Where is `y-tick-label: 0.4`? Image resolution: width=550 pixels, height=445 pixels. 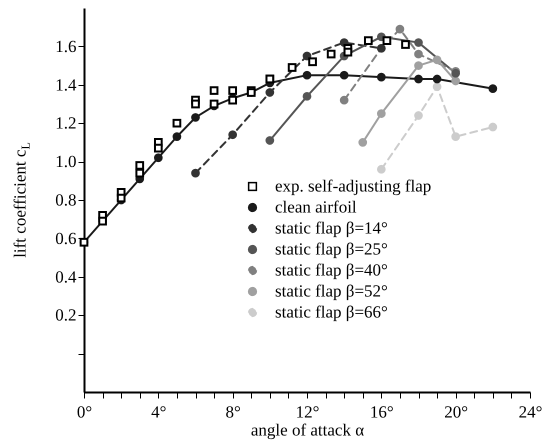
y-tick-label: 0.4 is located at coordinates (66, 276).